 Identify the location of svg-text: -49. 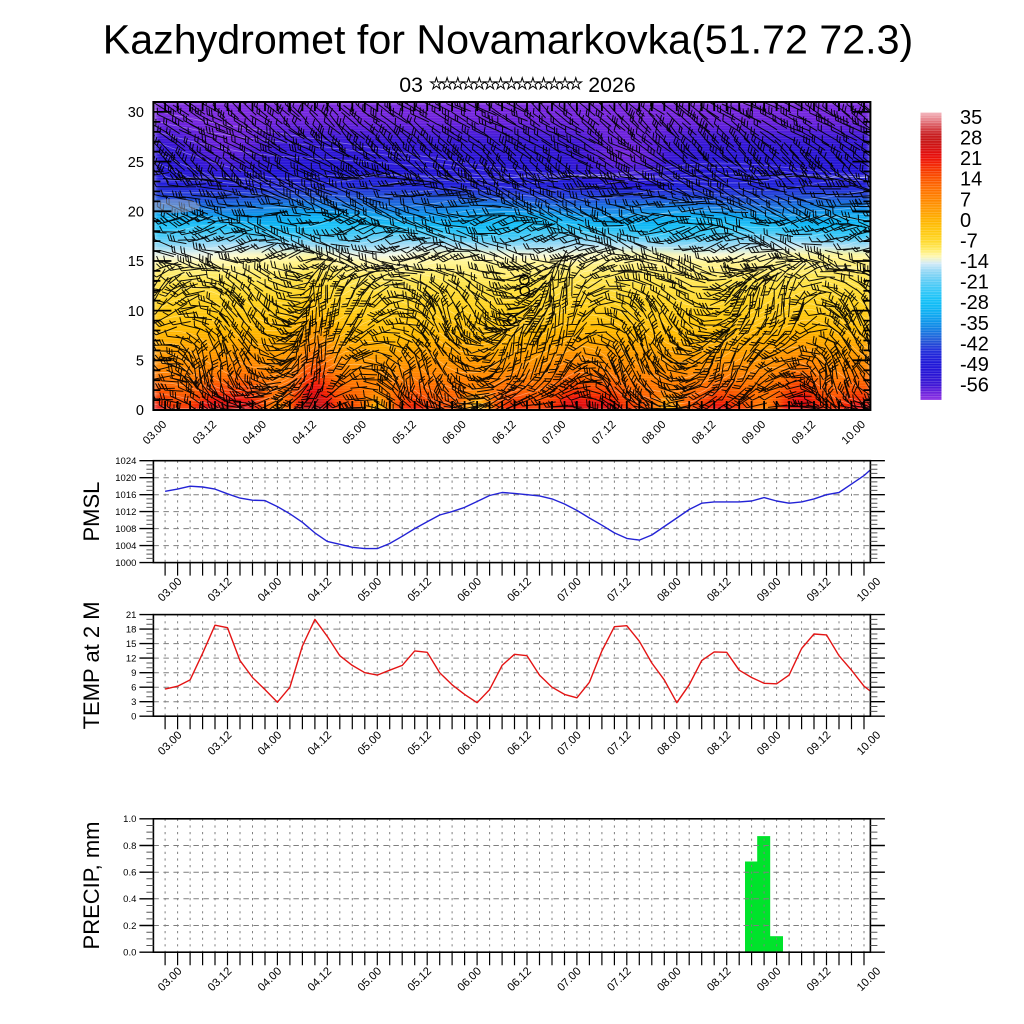
(974, 365).